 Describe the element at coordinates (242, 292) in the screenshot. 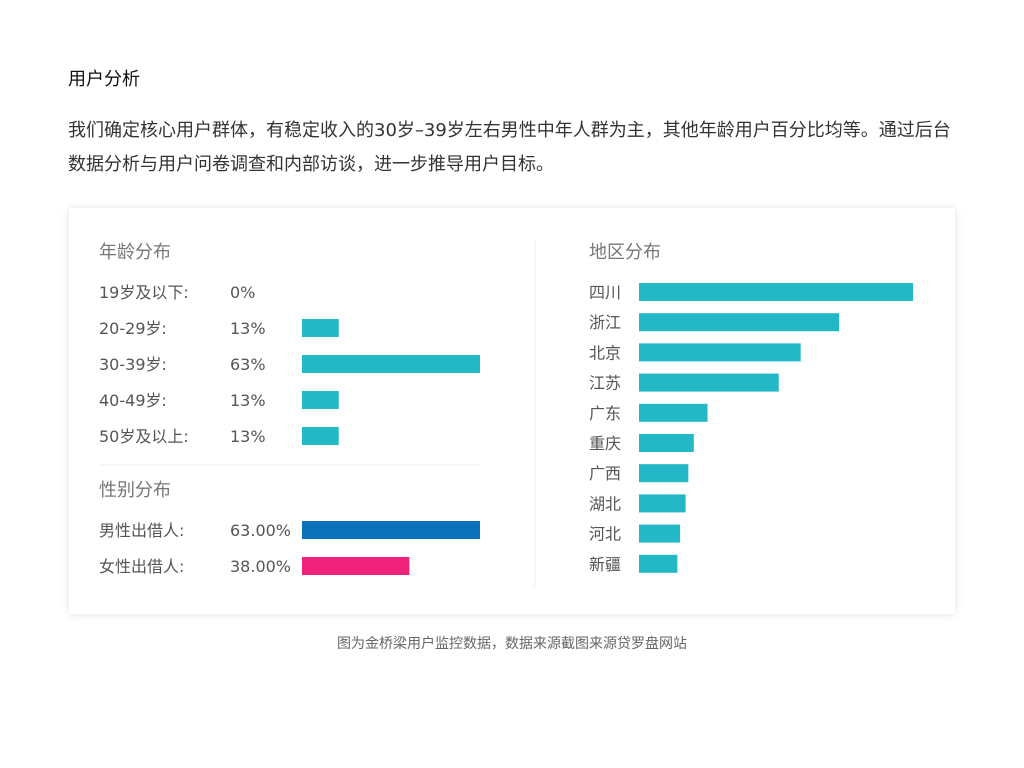

I see `age-value-label: 0%` at that location.